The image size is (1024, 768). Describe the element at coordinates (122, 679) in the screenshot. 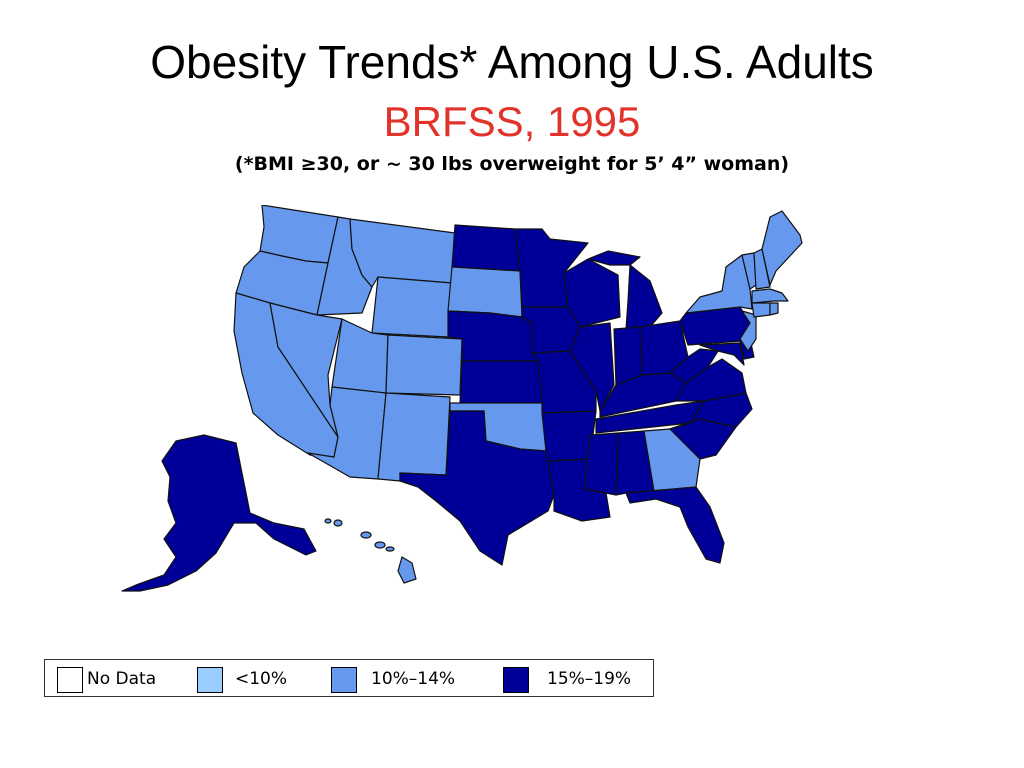

I see `legend-label-no-data: No Data` at that location.